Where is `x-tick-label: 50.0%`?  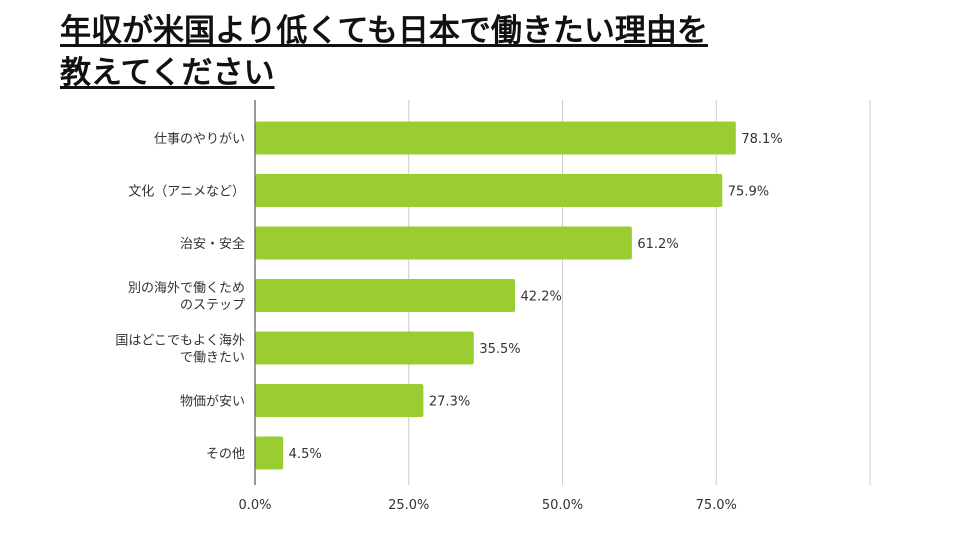
x-tick-label: 50.0% is located at coordinates (562, 505).